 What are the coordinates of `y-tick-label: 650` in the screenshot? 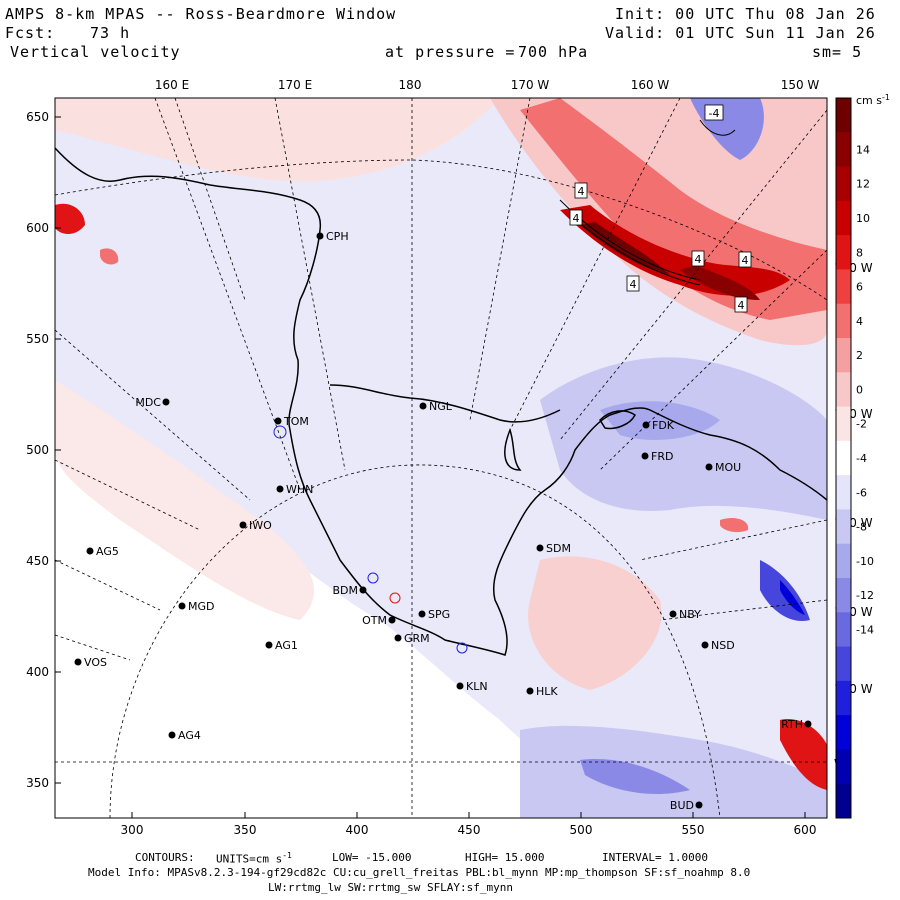 It's located at (37, 117).